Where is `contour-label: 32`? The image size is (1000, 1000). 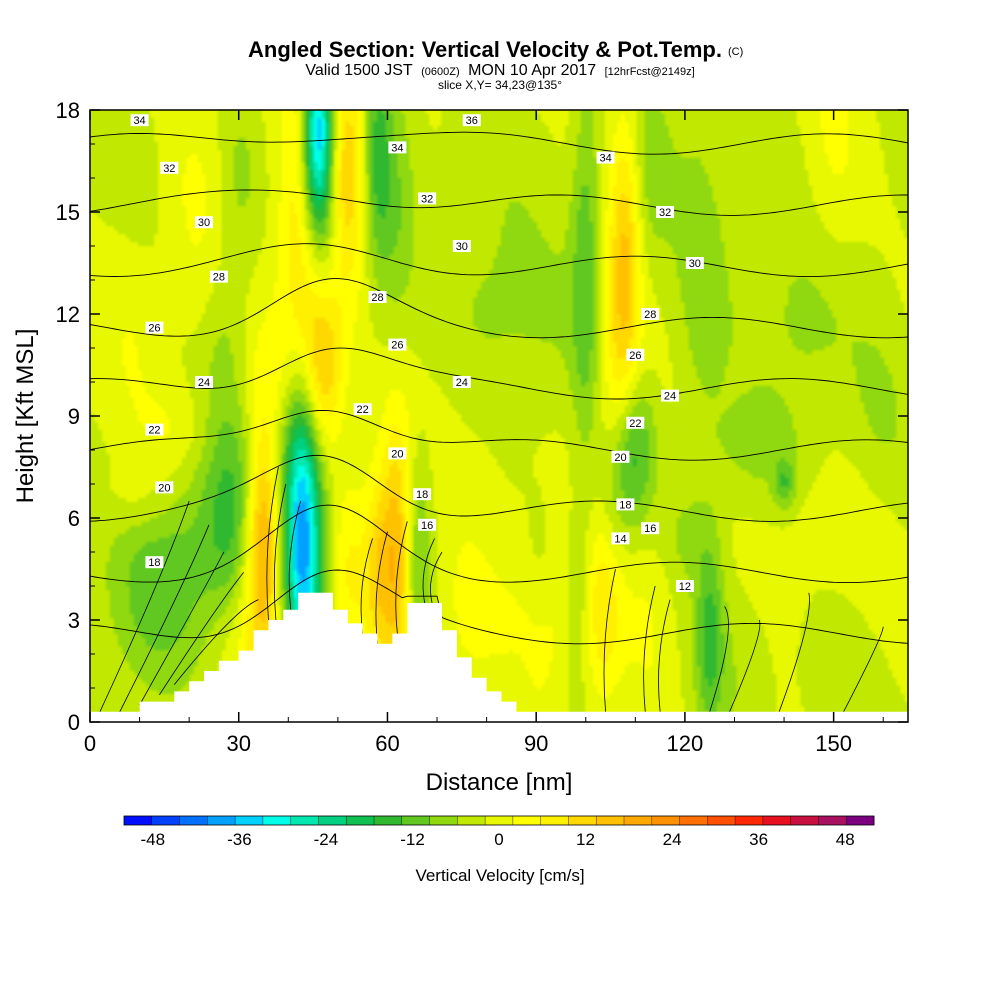
contour-label: 32 is located at coordinates (427, 198).